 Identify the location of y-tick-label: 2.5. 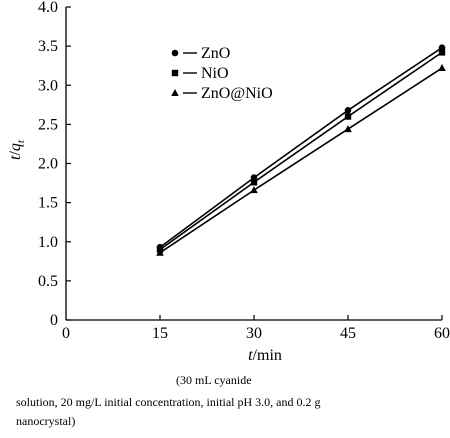
(48, 124).